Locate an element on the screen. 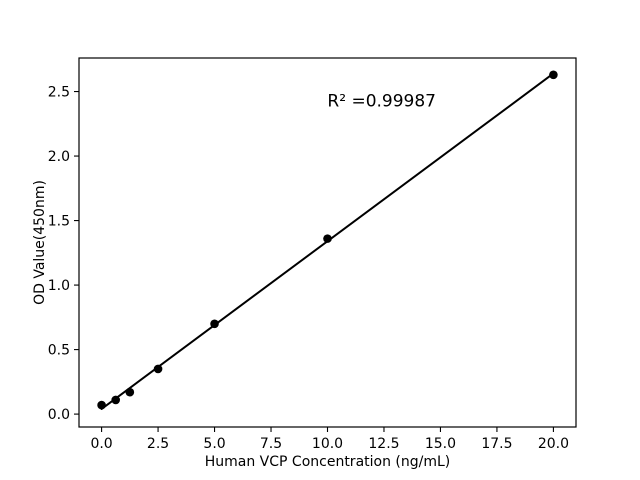 The height and width of the screenshot is (480, 640). r-squared-annotation: R² =0.99987 is located at coordinates (381, 102).